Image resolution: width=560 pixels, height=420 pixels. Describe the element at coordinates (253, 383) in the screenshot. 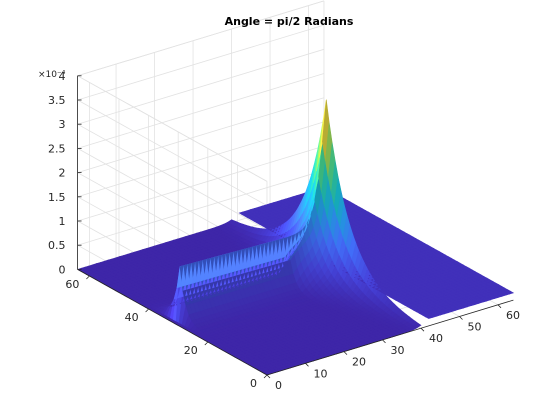

I see `y-tick-label: 0` at that location.